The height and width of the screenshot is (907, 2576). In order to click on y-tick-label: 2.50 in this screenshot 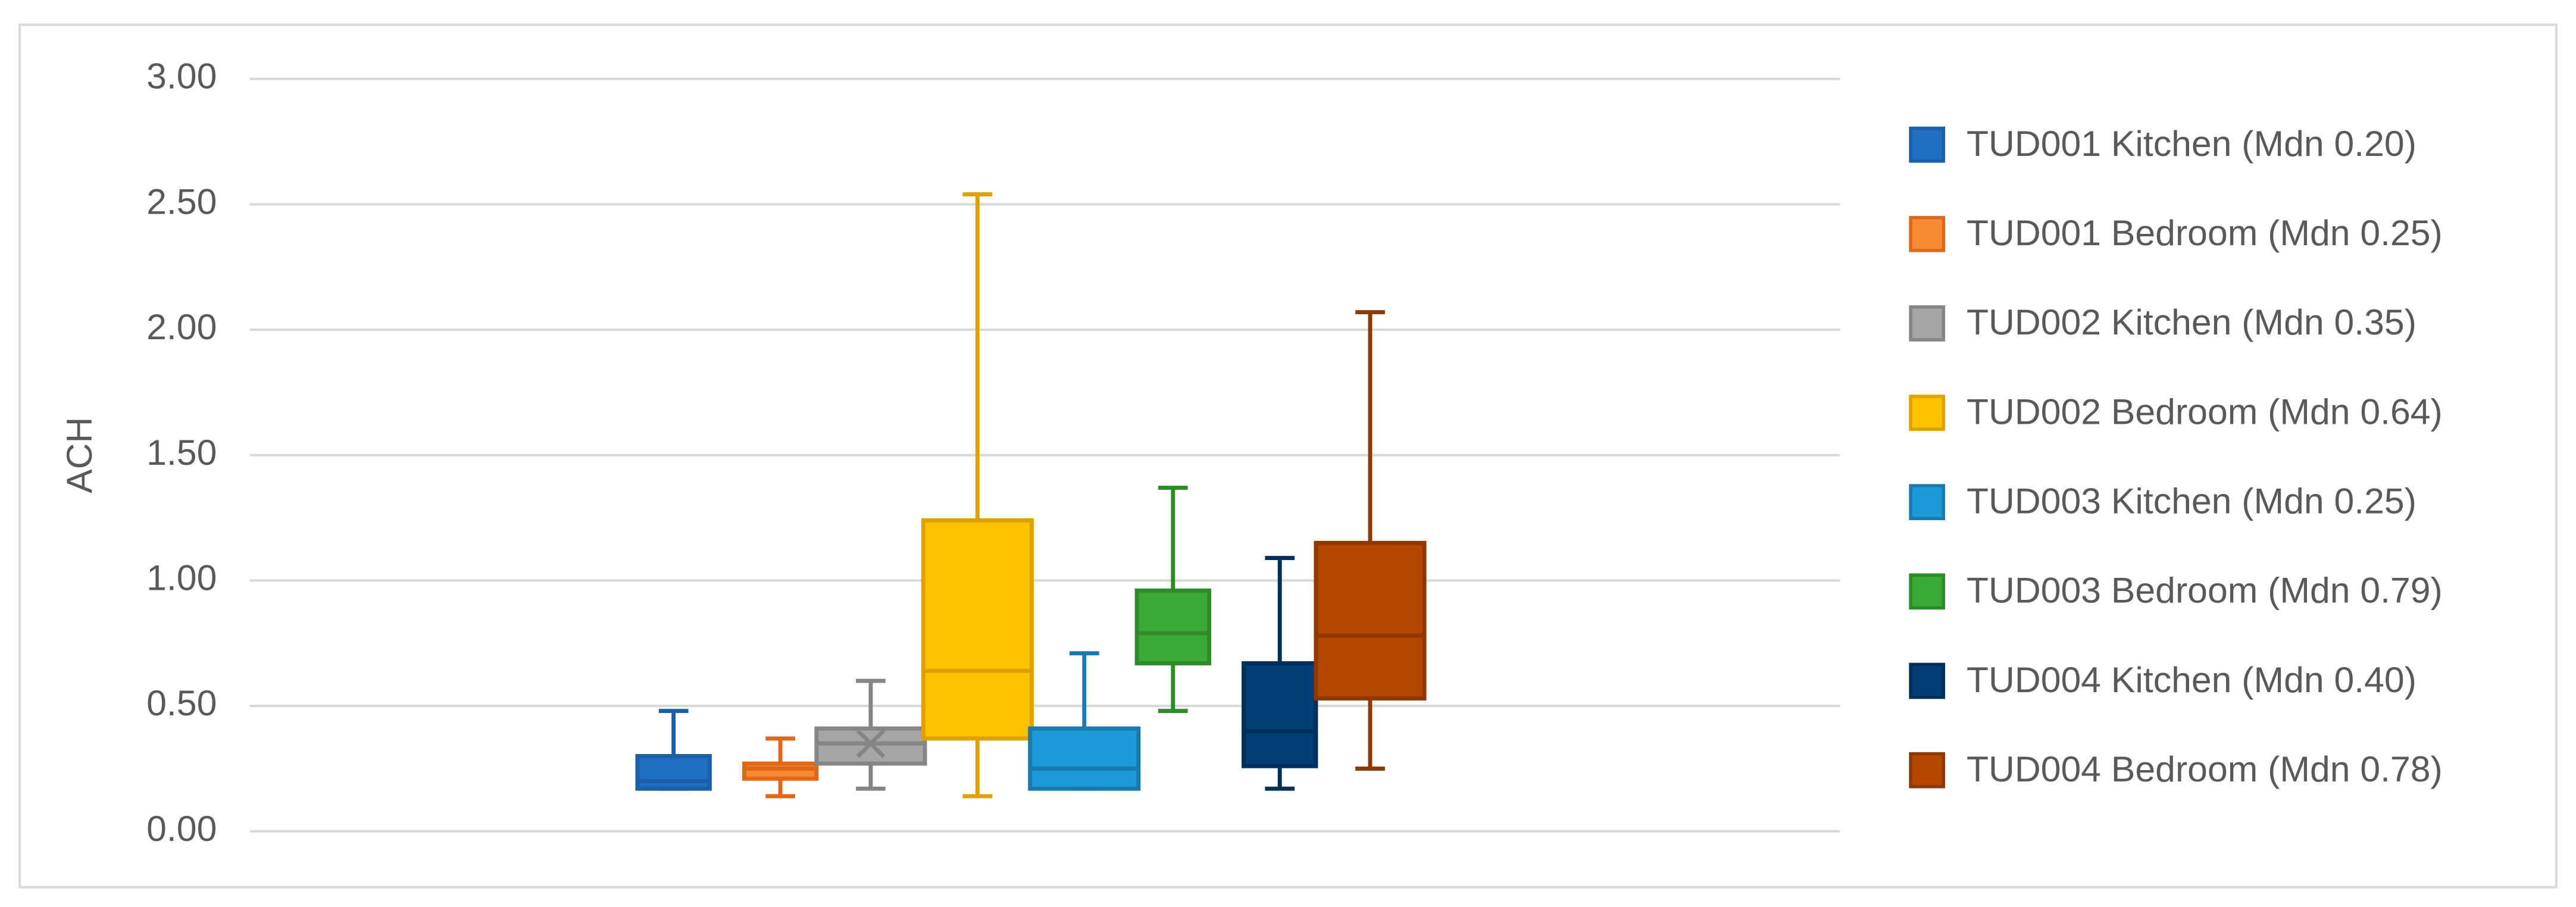, I will do `click(181, 201)`.